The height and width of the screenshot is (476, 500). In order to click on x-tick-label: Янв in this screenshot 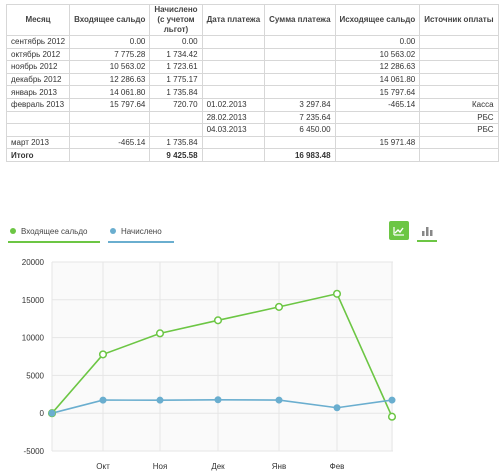, I will do `click(279, 466)`.